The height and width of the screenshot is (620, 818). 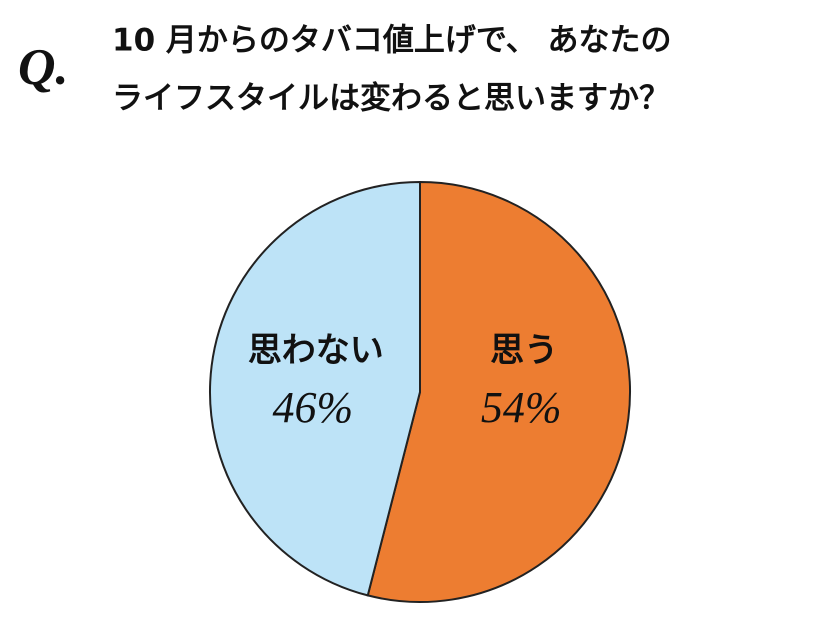 I want to click on value-label: 54%, so click(x=521, y=407).